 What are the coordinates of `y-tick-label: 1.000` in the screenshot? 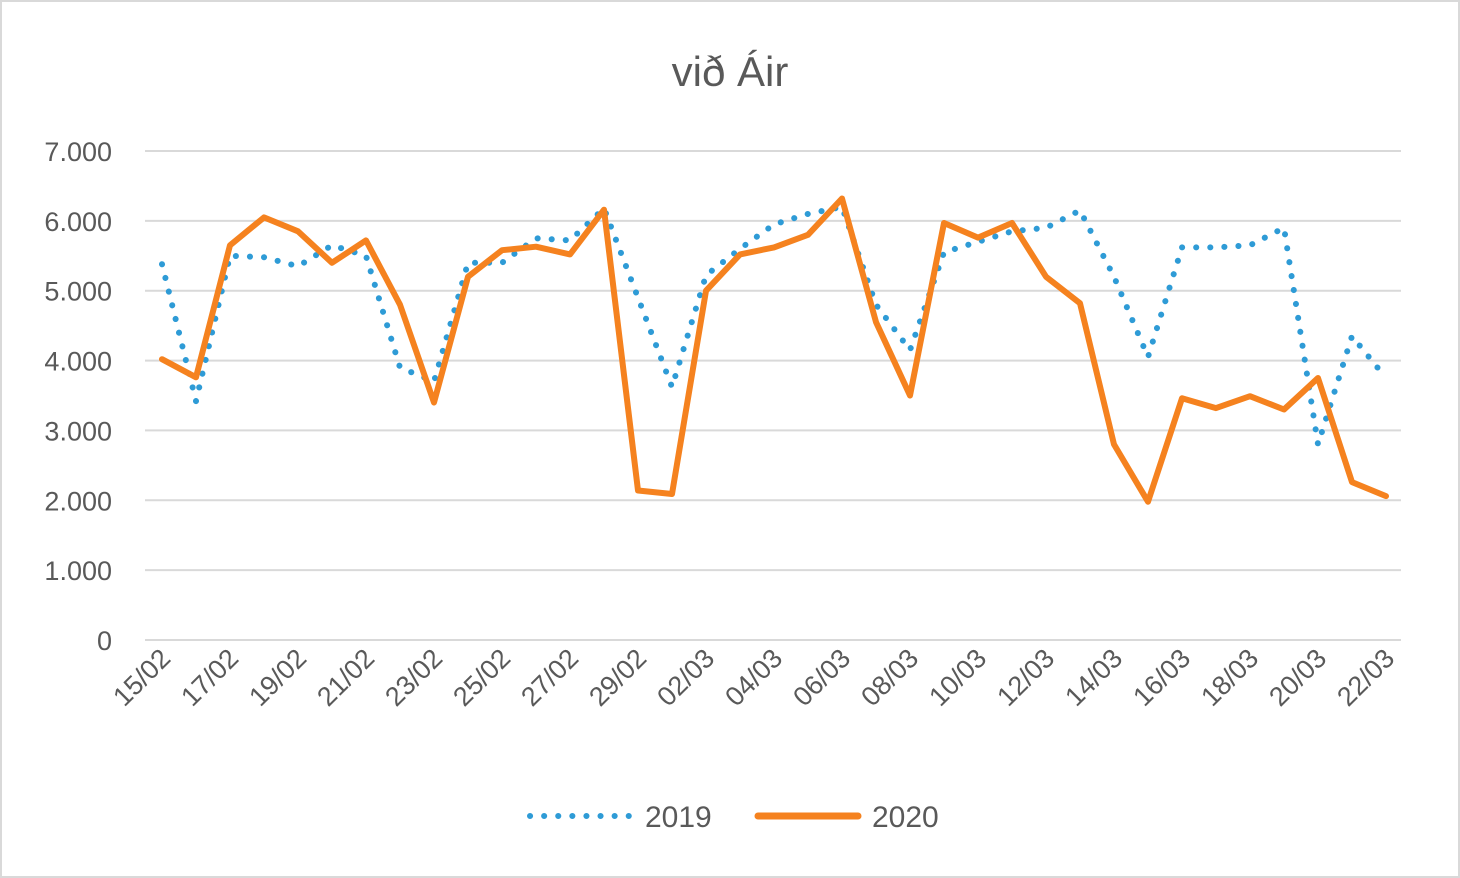 It's located at (78, 571).